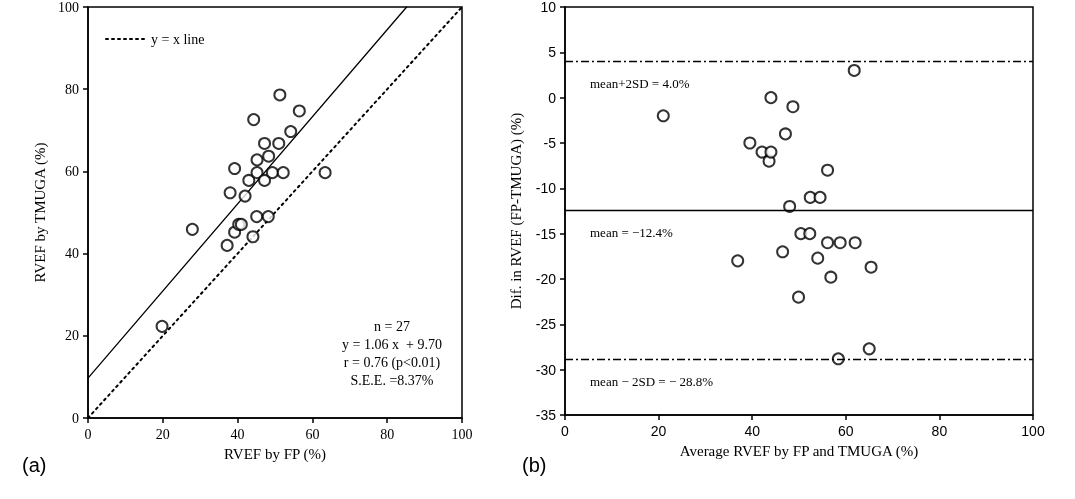 Image resolution: width=1075 pixels, height=499 pixels. I want to click on y-tick-label: -5, so click(550, 143).